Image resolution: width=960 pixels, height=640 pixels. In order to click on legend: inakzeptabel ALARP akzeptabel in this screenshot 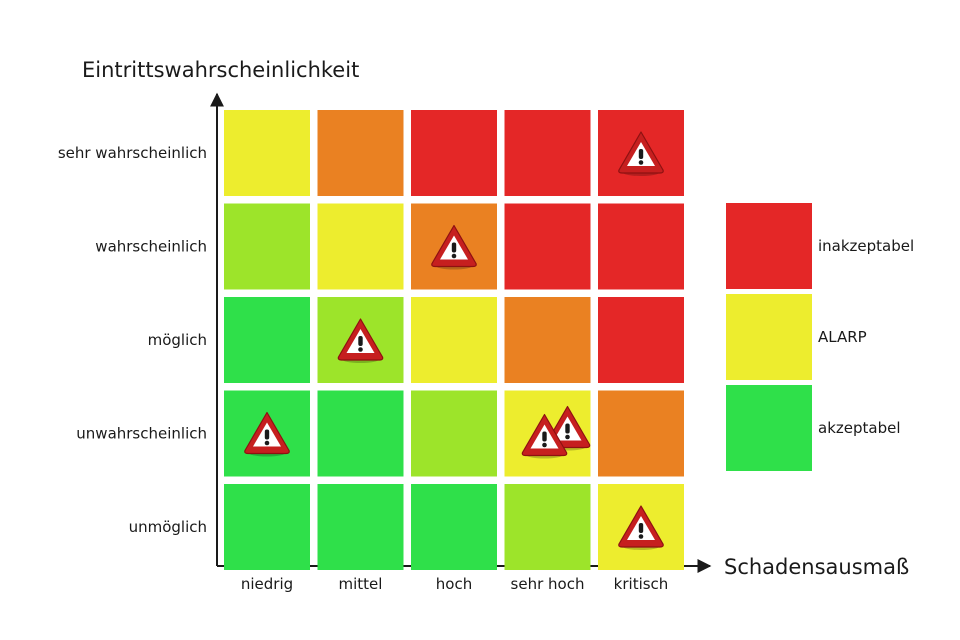, I will do `click(820, 337)`.